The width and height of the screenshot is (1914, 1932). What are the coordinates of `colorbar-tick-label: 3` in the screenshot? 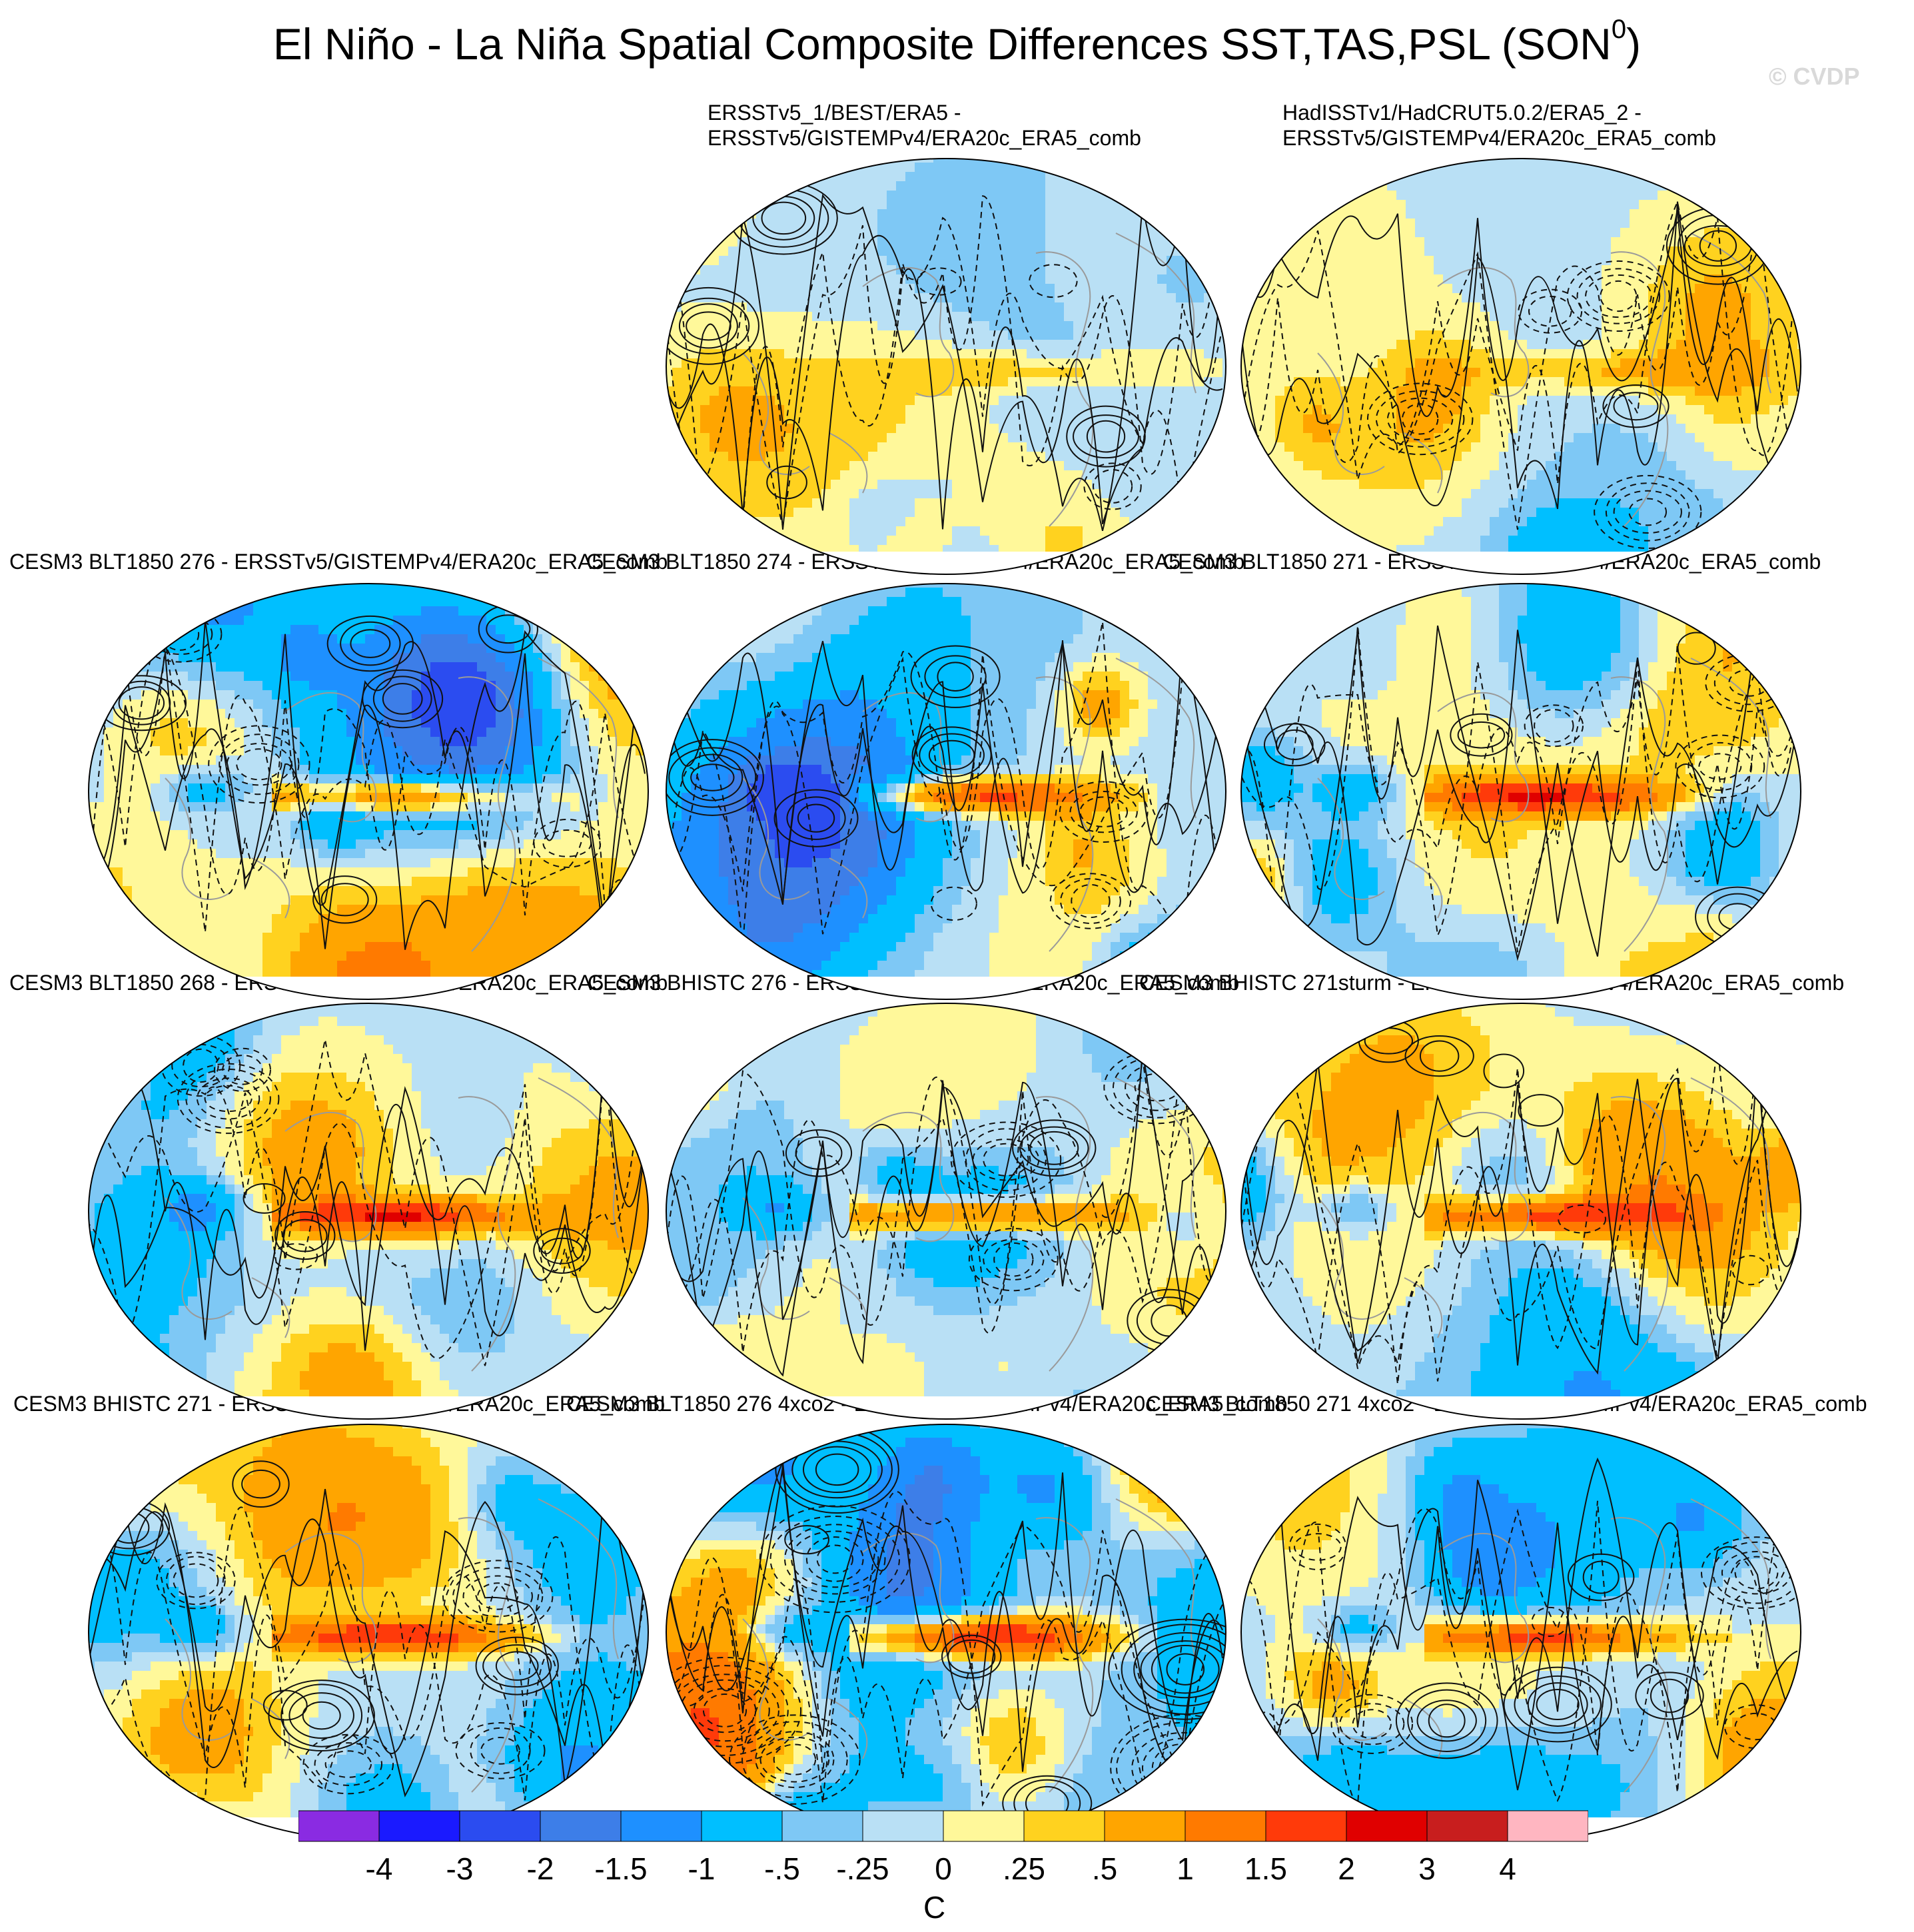 It's located at (1427, 1869).